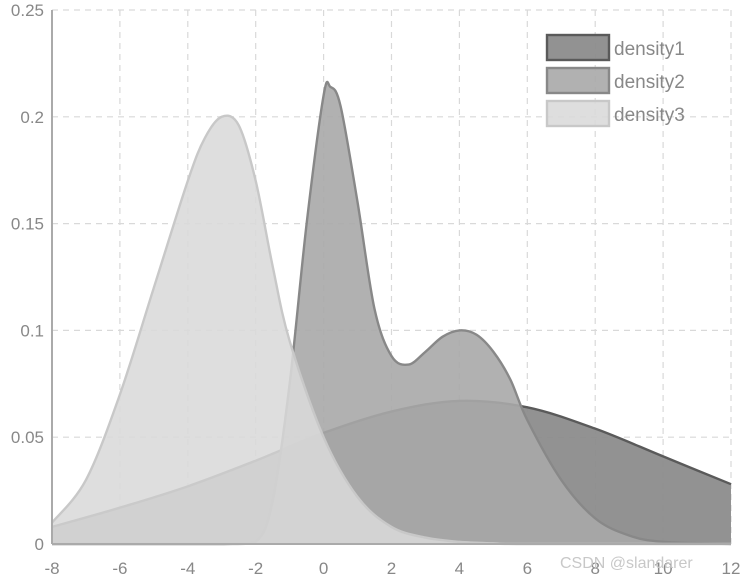  Describe the element at coordinates (649, 82) in the screenshot. I see `legend-label-density2: density2` at that location.